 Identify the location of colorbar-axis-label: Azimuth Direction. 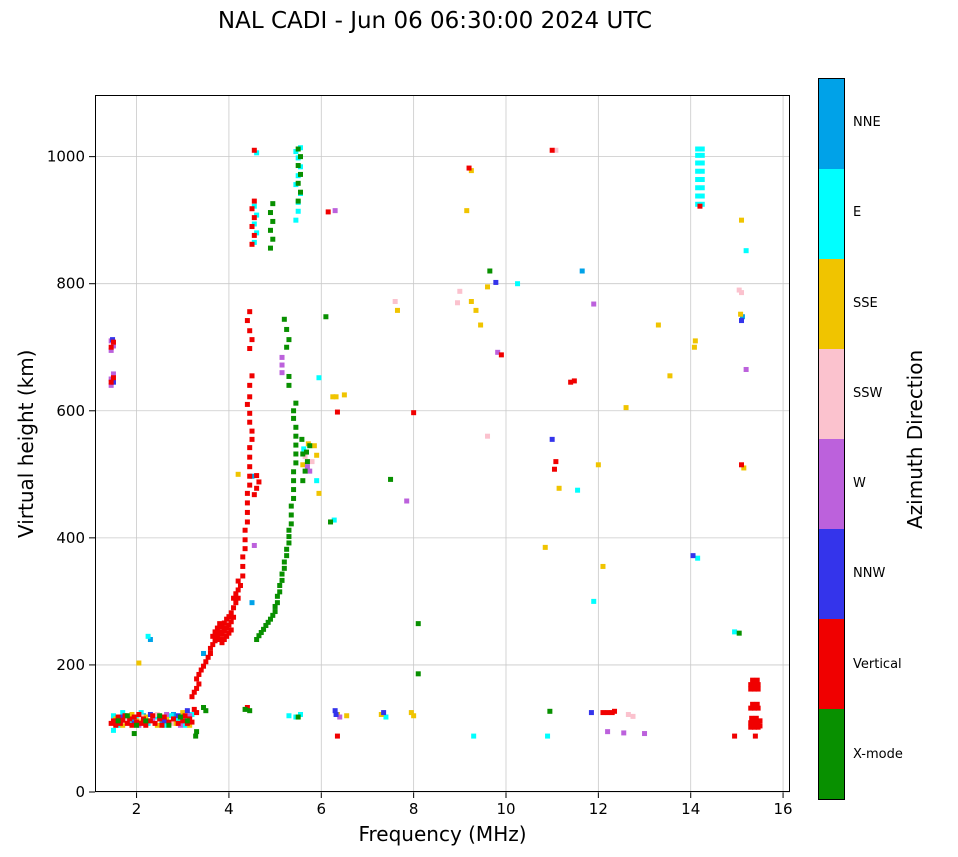
(915, 439).